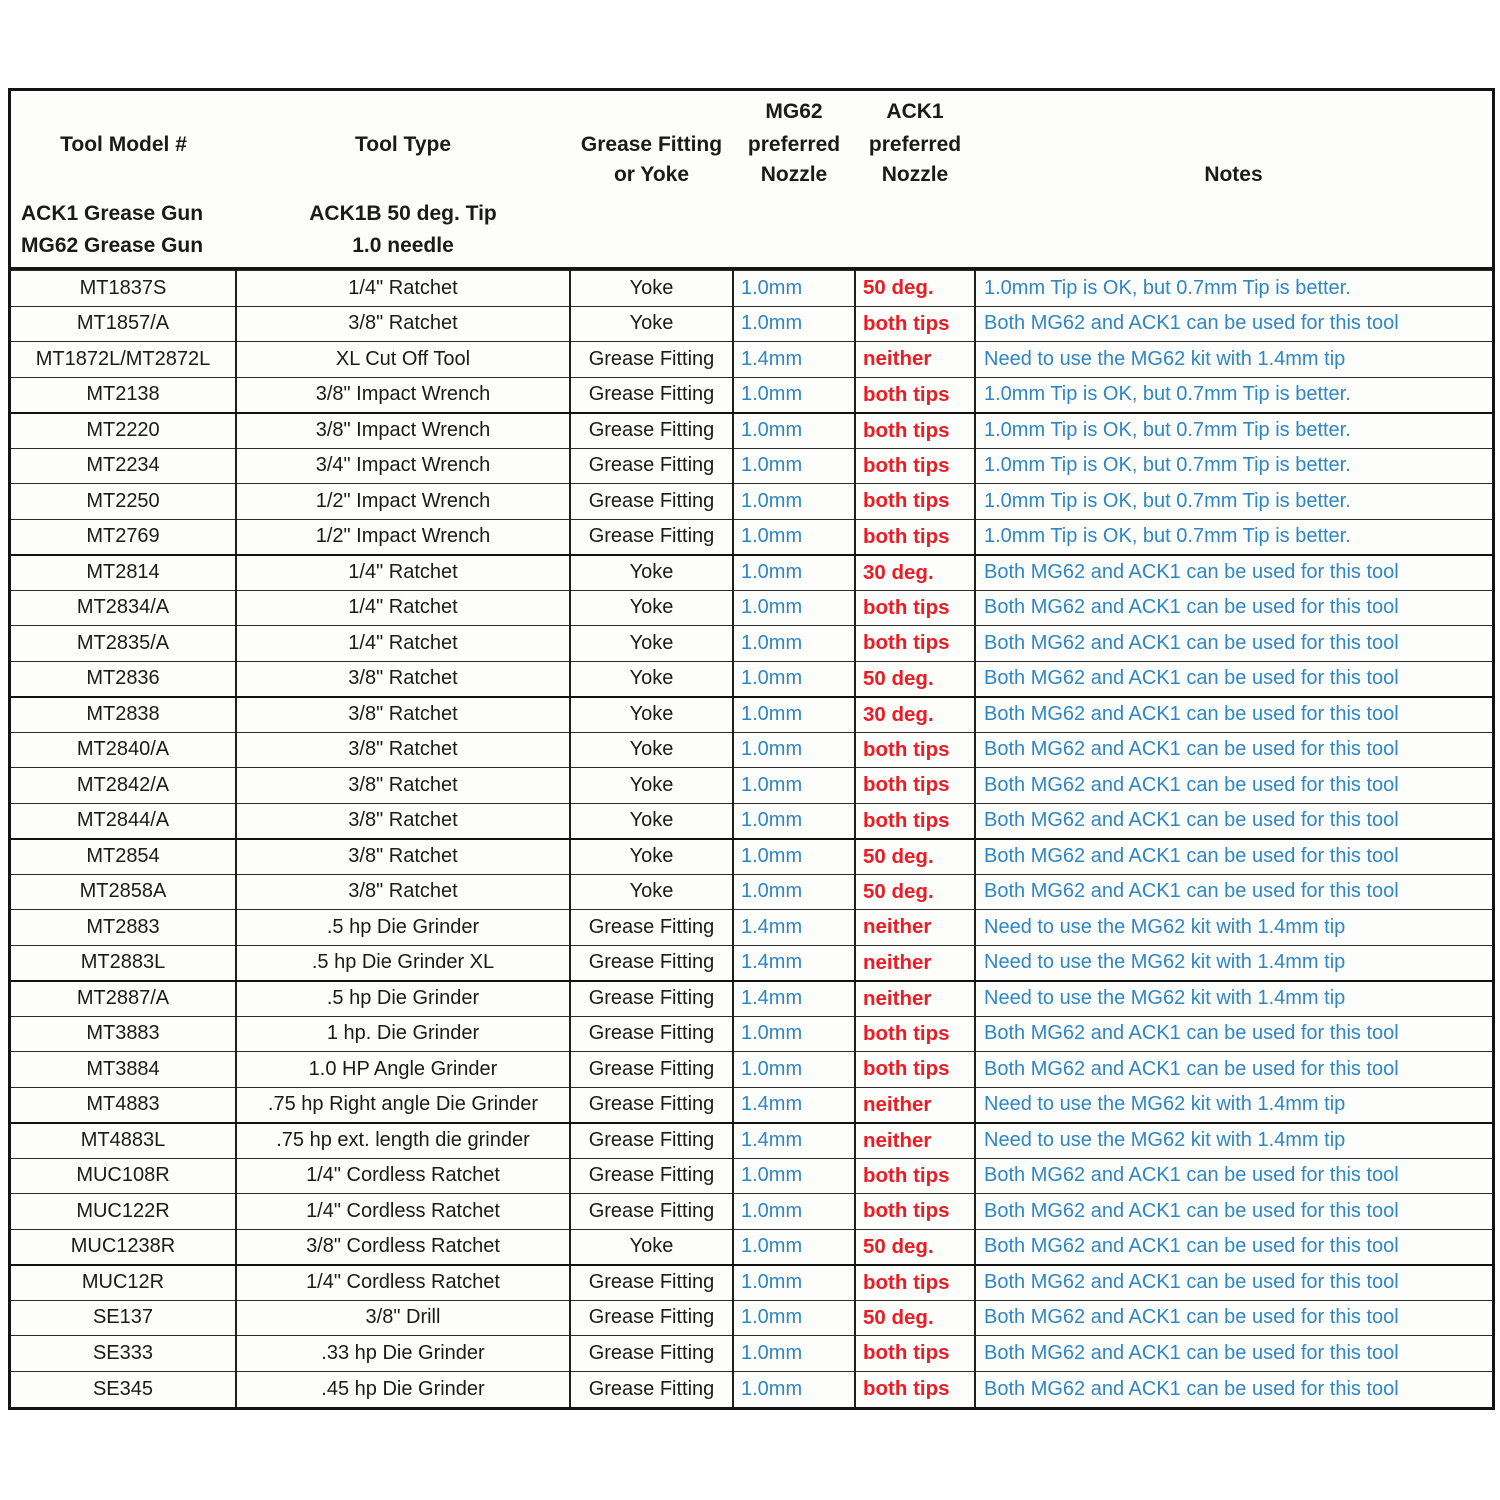  What do you see at coordinates (402, 1033) in the screenshot?
I see `type-cell: 1 hp. Die Grinder` at bounding box center [402, 1033].